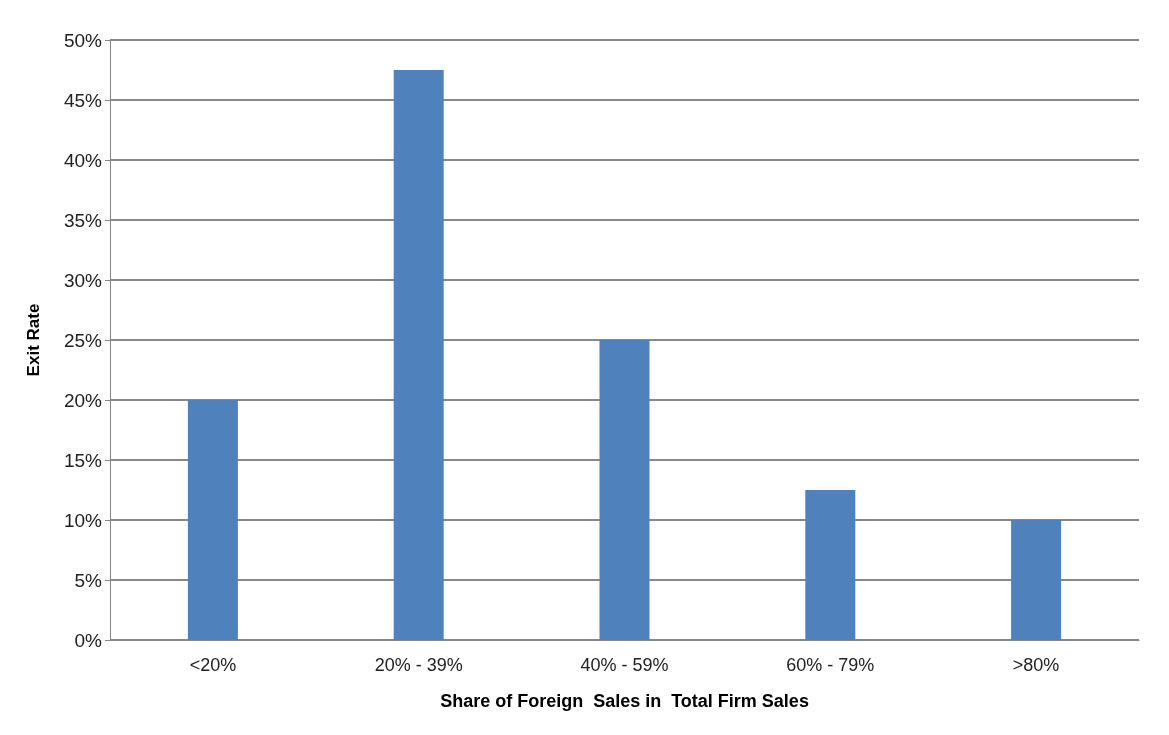 The width and height of the screenshot is (1169, 735). What do you see at coordinates (88, 640) in the screenshot?
I see `y-tick-label: 0%` at bounding box center [88, 640].